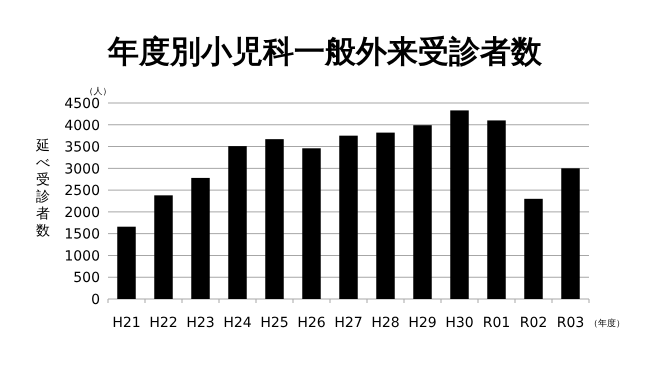 This screenshot has width=650, height=366. Describe the element at coordinates (42, 188) in the screenshot. I see `y-axis-title: 延べ受診者数` at that location.